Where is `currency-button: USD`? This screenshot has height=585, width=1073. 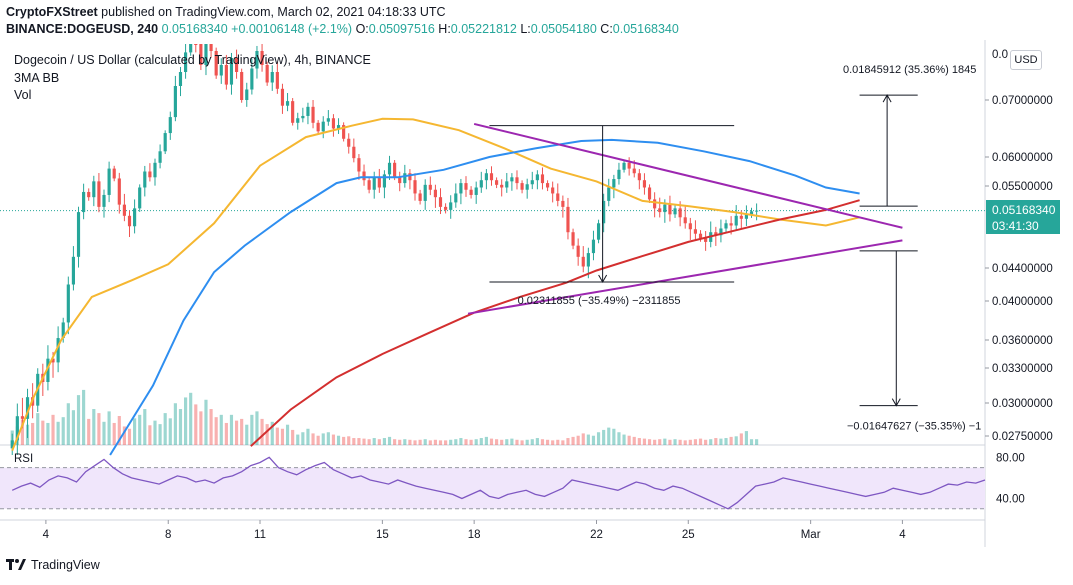 currency-button: USD is located at coordinates (1026, 60).